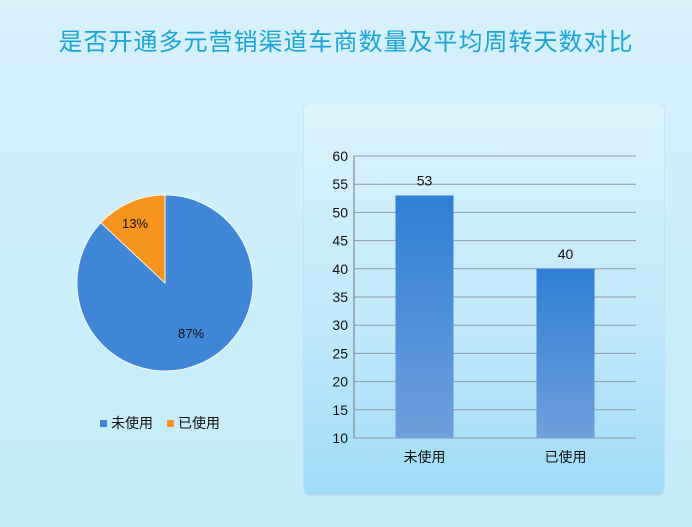  I want to click on pie-svg, so click(165, 283).